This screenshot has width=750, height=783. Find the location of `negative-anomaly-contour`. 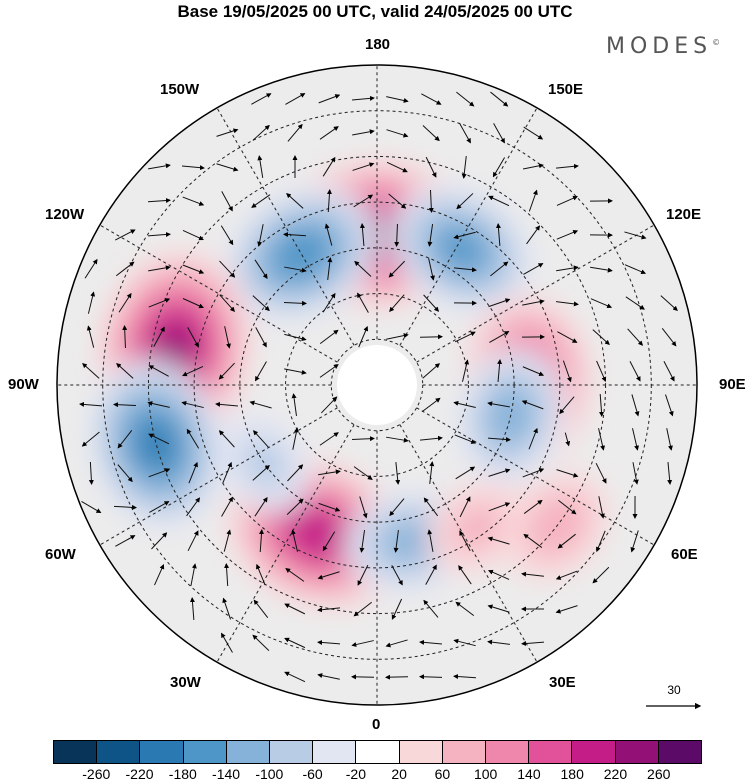

negative-anomaly-contour is located at coordinates (461, 249).